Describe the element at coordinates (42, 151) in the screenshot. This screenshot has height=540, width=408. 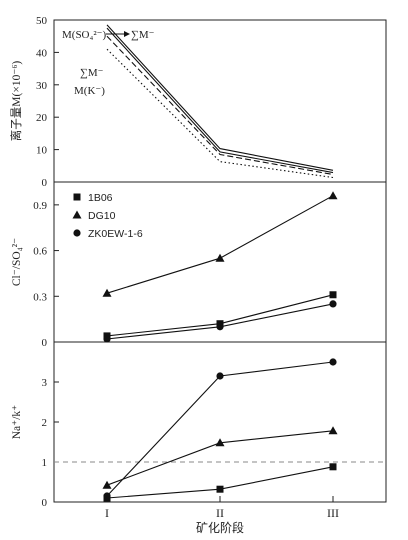
I see `y-tick-label: 10` at that location.